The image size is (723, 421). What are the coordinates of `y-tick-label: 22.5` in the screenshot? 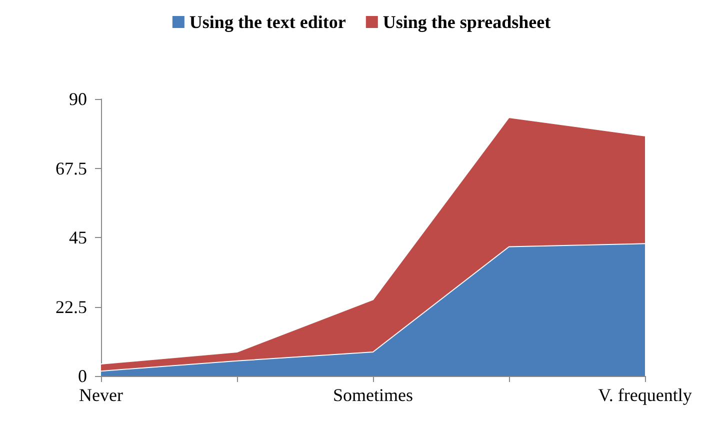 It's located at (71, 306).